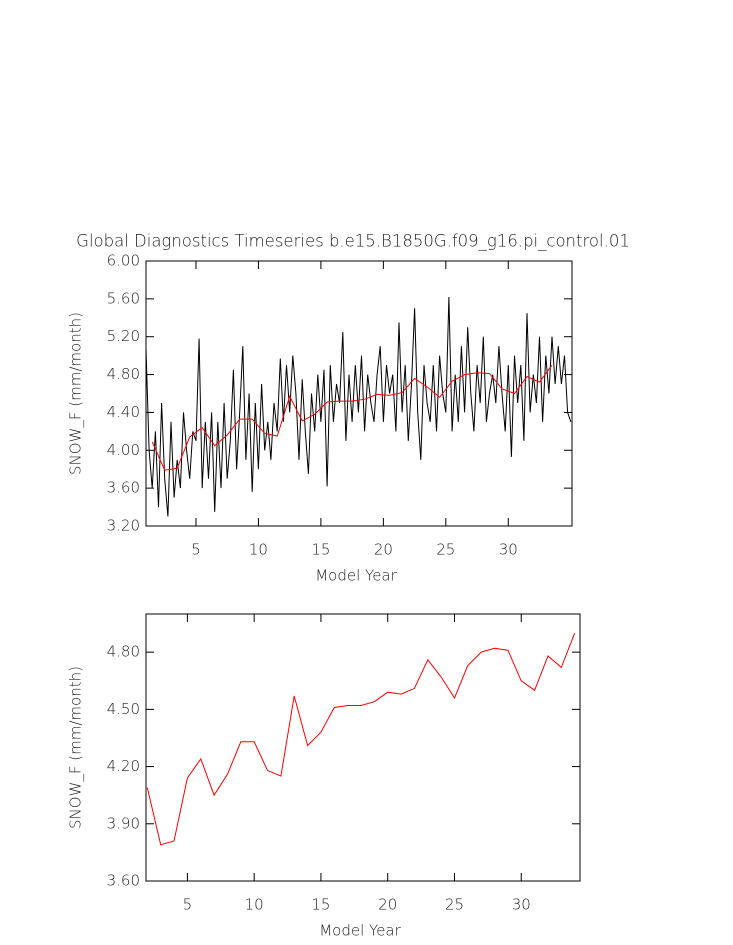  Describe the element at coordinates (123, 412) in the screenshot. I see `y-tick-label: 4.40` at that location.